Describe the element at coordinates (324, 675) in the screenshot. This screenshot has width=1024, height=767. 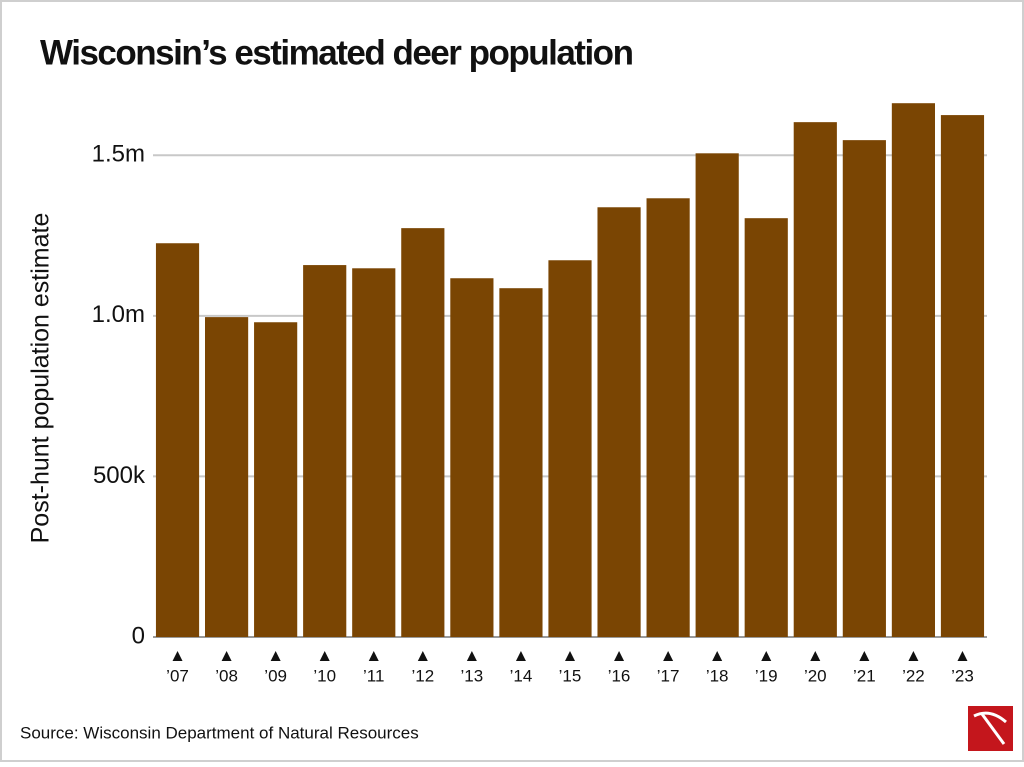
I see `x-tick-label: ’10` at that location.